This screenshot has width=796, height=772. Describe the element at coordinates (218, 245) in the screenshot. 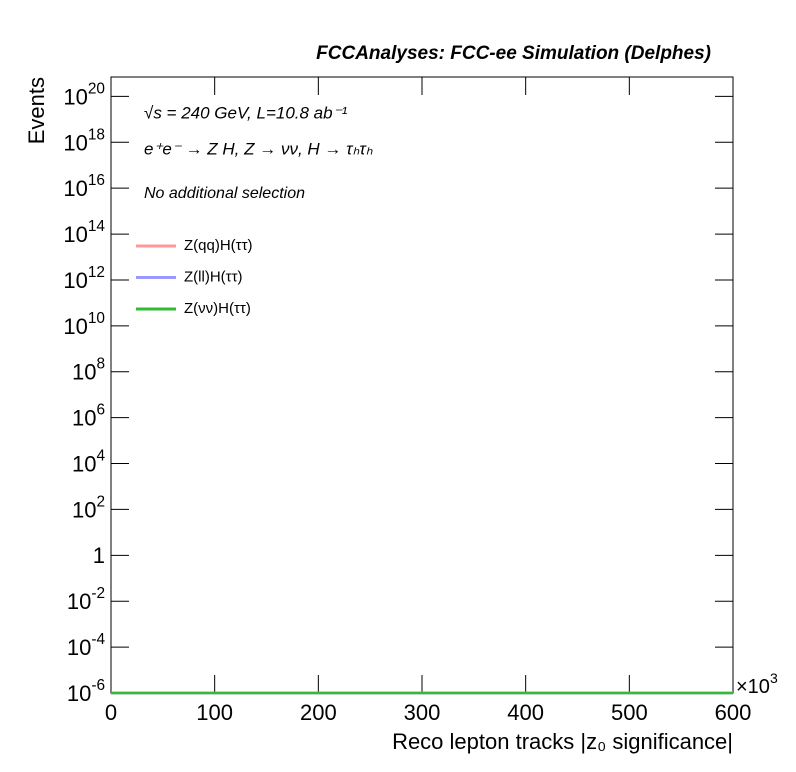

I see `legend-label: Z(qq)H(ττ)` at that location.